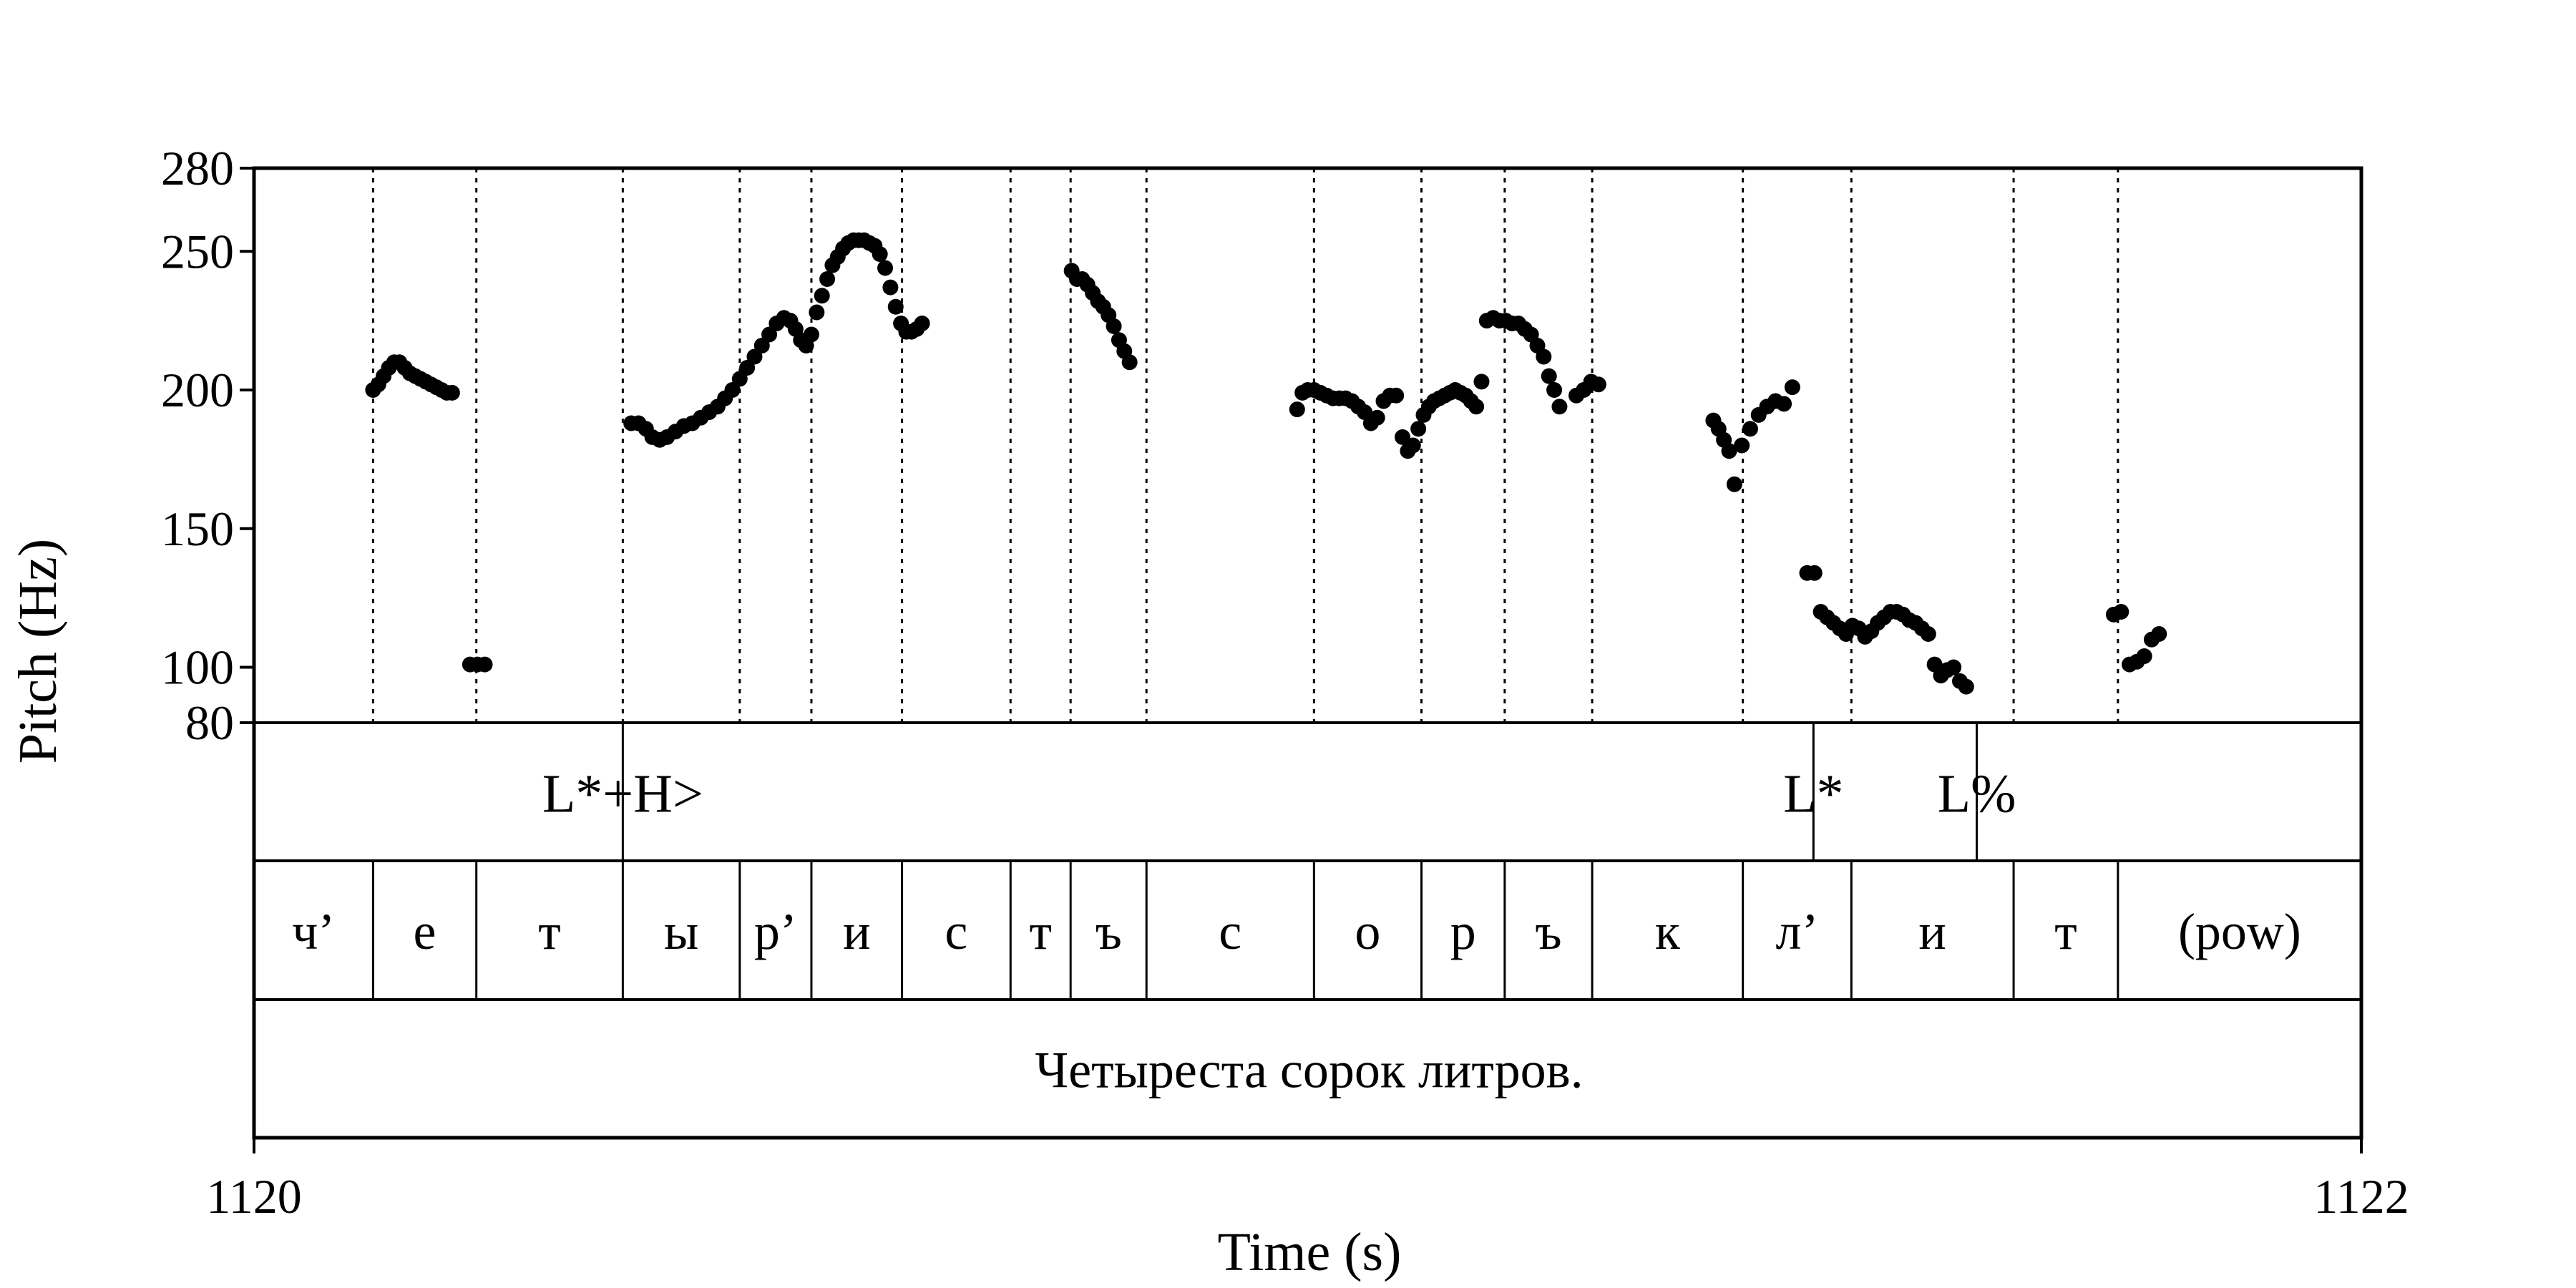 This screenshot has height=1288, width=2576. Describe the element at coordinates (2239, 931) in the screenshot. I see `segment-label: (pow)` at that location.